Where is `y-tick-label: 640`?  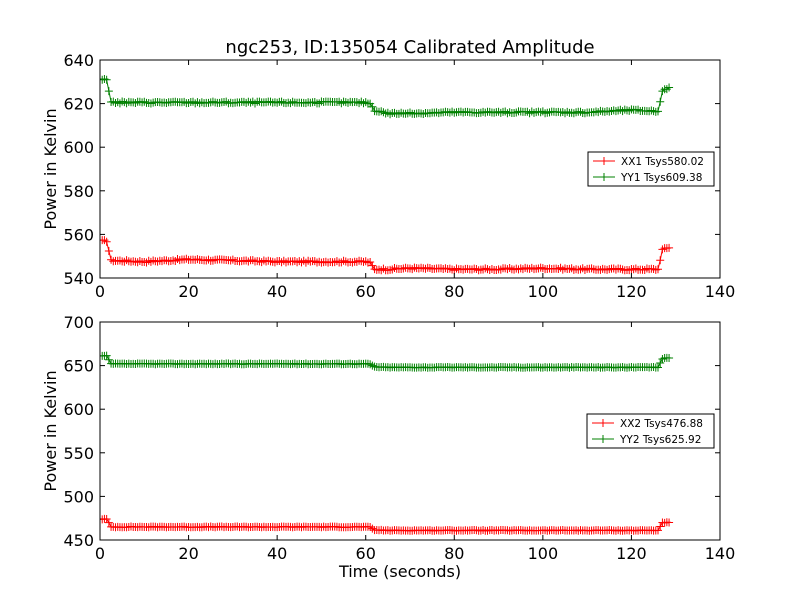 y-tick-label: 640 is located at coordinates (78, 60).